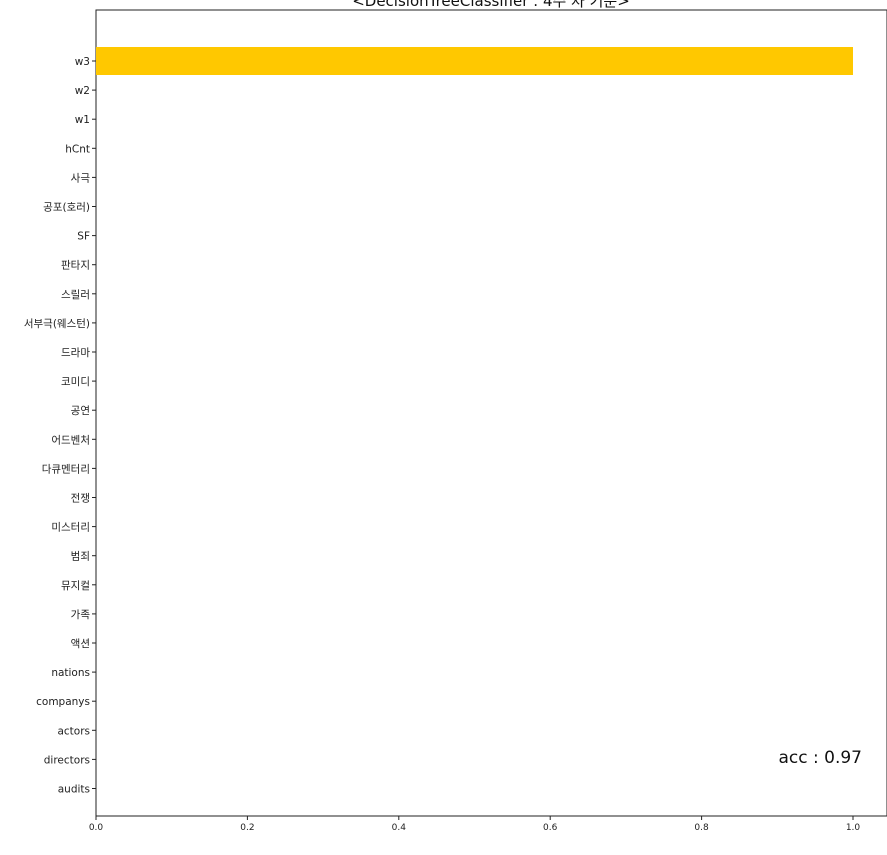  Describe the element at coordinates (80, 411) in the screenshot. I see `y-tick-label: 공연` at that location.